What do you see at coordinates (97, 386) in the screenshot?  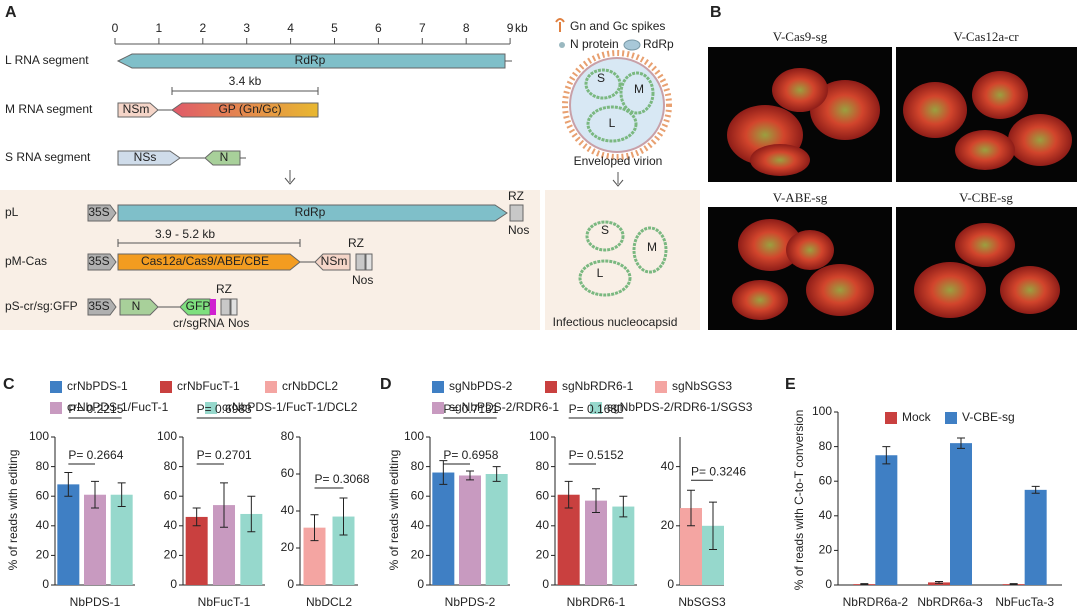 I see `legend-text: crNbPDS-1` at bounding box center [97, 386].